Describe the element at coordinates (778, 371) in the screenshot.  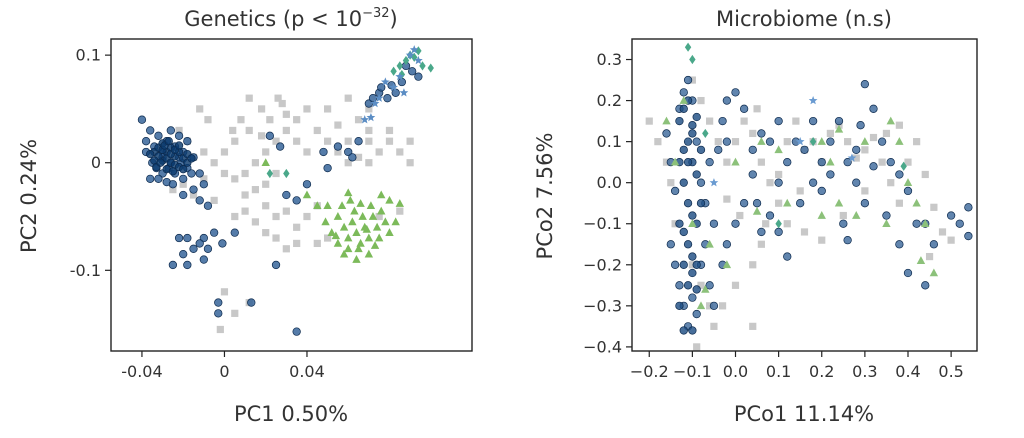
I see `microbiome-x-tick-label: 0.1` at that location.